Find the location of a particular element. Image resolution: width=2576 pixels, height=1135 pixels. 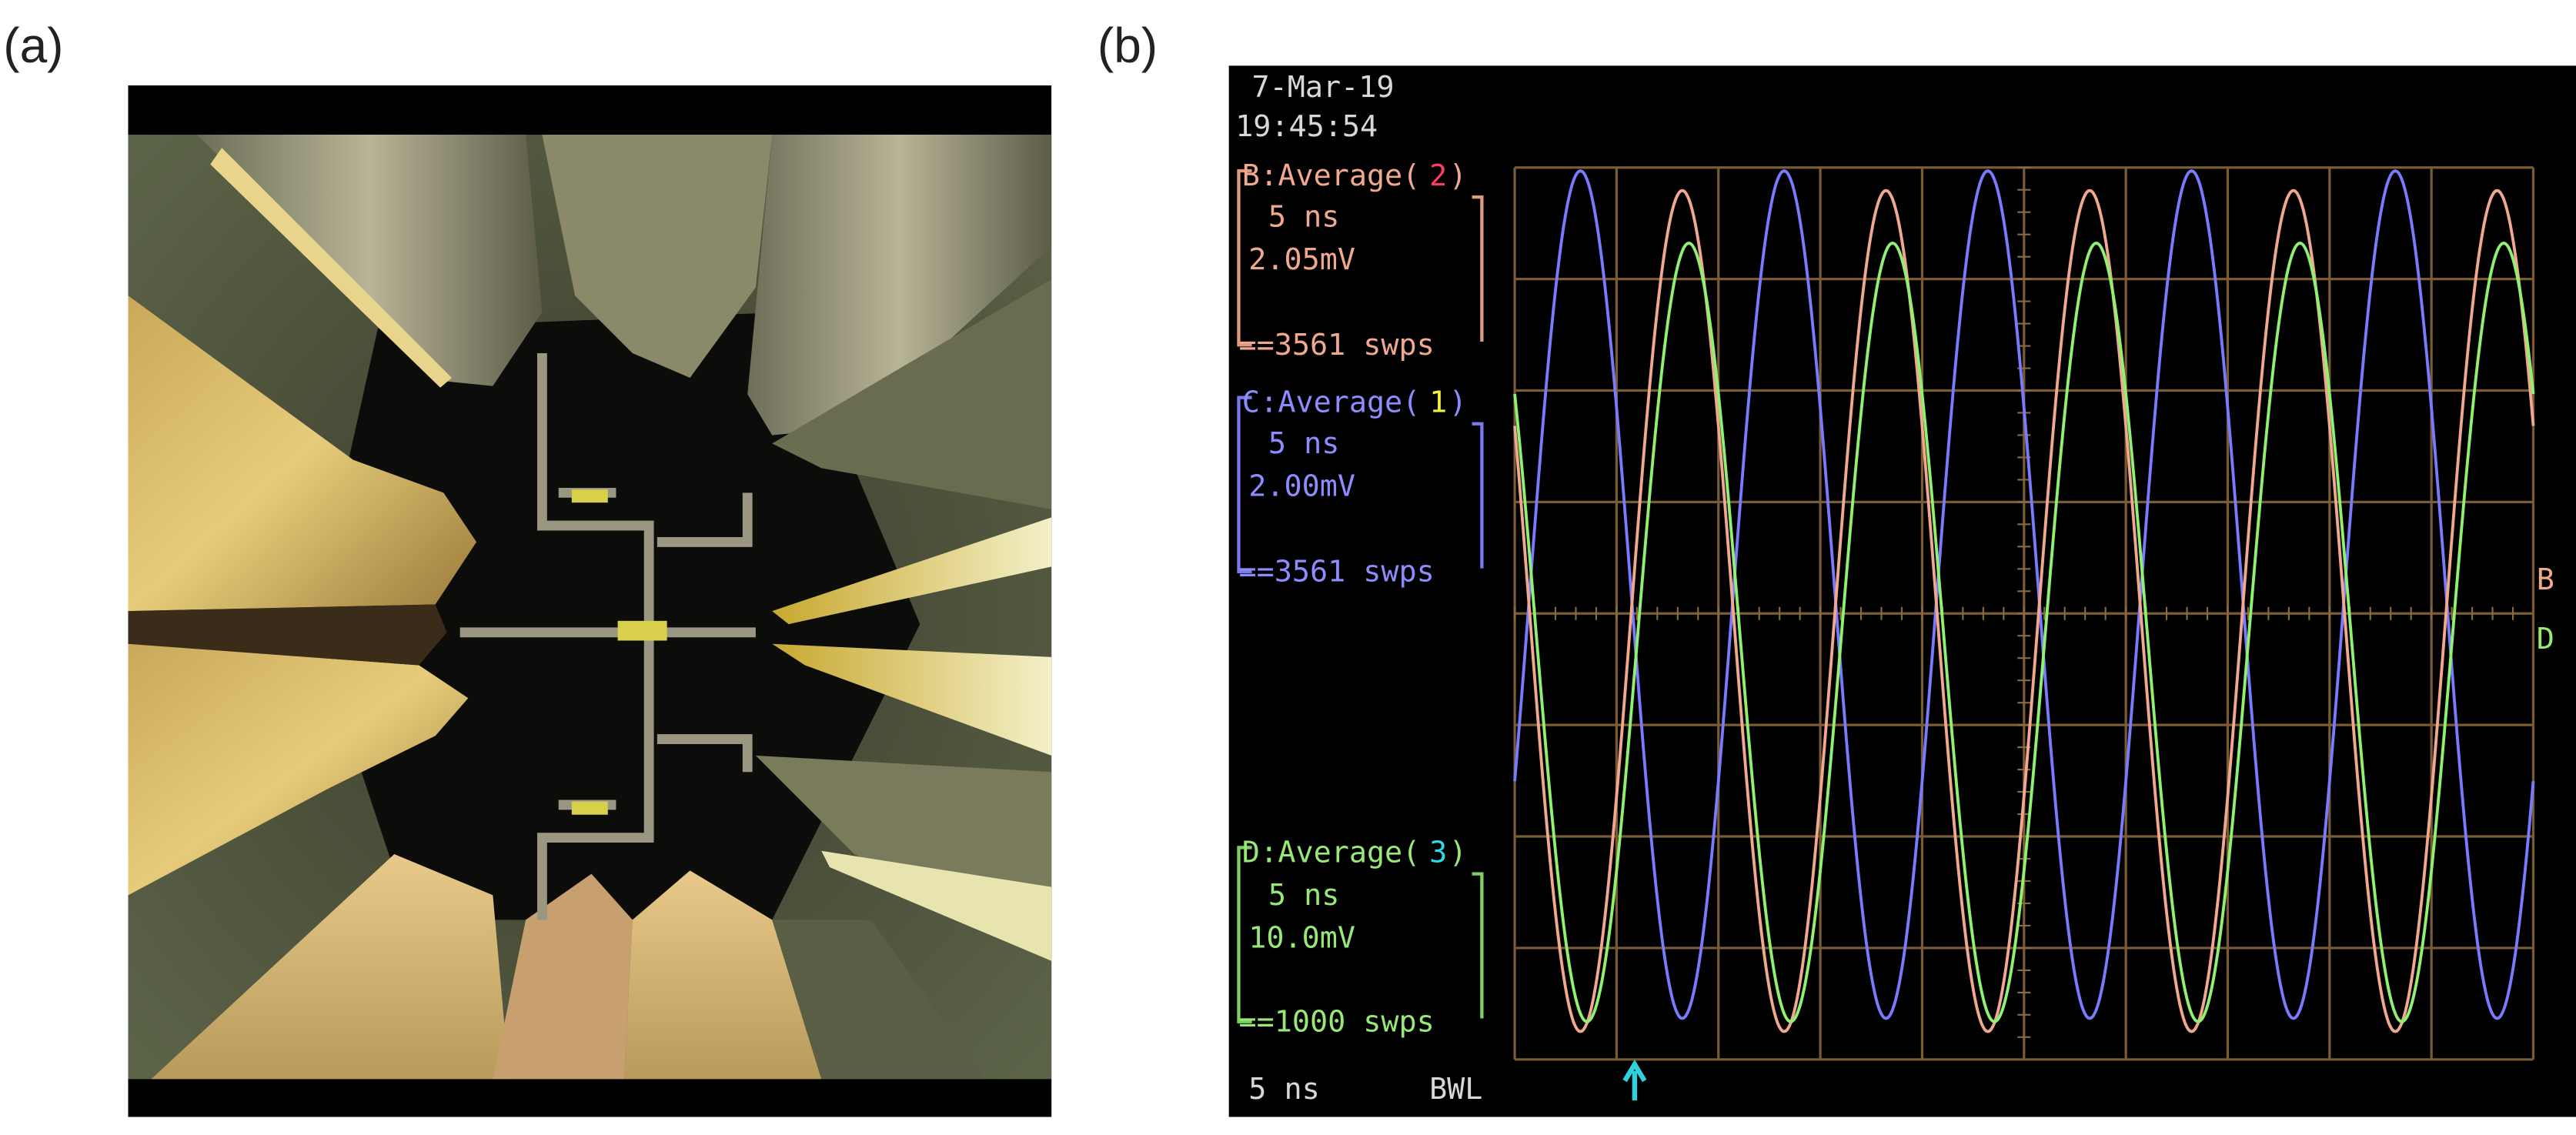

channel-letter: C is located at coordinates (1251, 403).